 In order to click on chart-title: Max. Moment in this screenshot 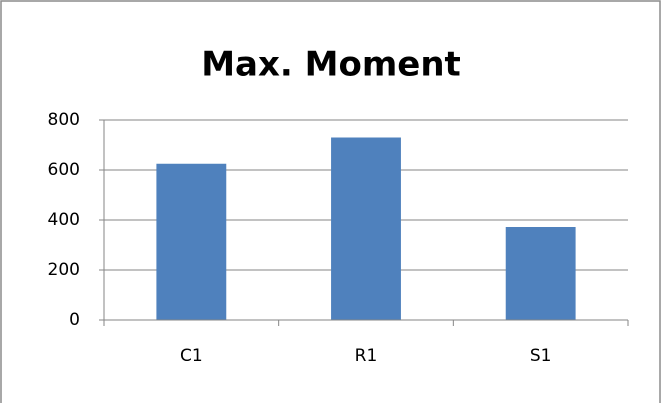, I will do `click(331, 65)`.